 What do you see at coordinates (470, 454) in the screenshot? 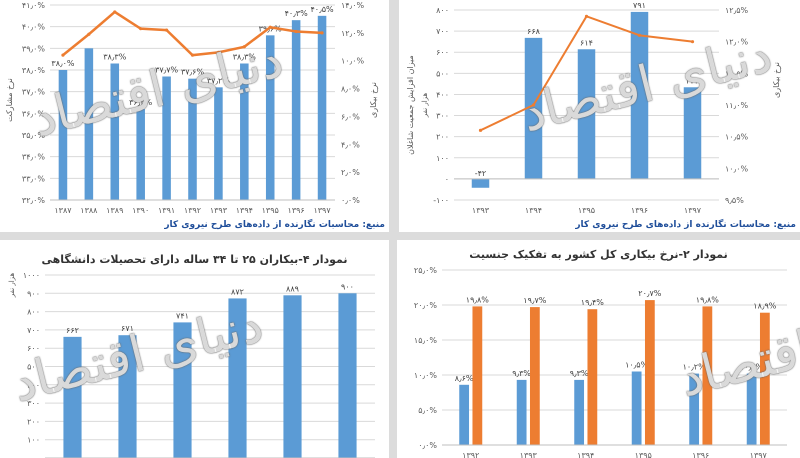
I see `x-tick-label: ۱۳۹۲` at bounding box center [470, 454].